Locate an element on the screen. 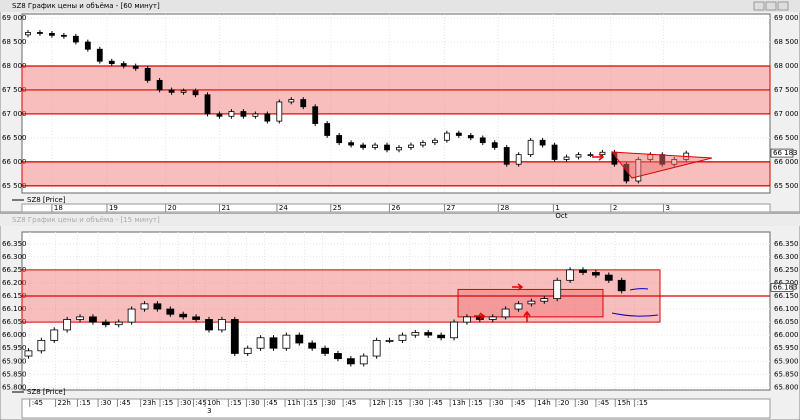 This screenshot has width=800, height=420. y-tick-label: 65.850 is located at coordinates (786, 374).